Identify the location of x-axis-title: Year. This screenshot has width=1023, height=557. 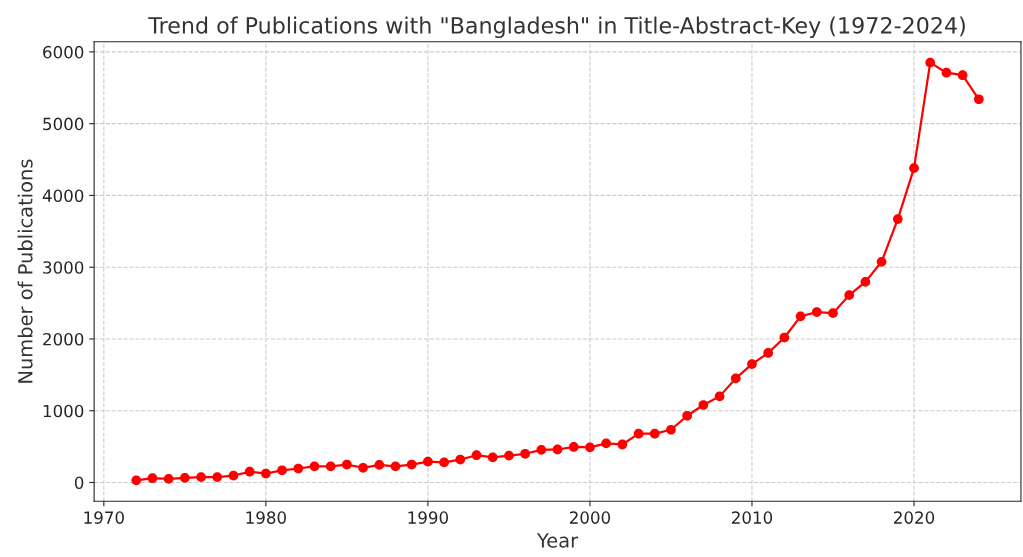
(557, 540).